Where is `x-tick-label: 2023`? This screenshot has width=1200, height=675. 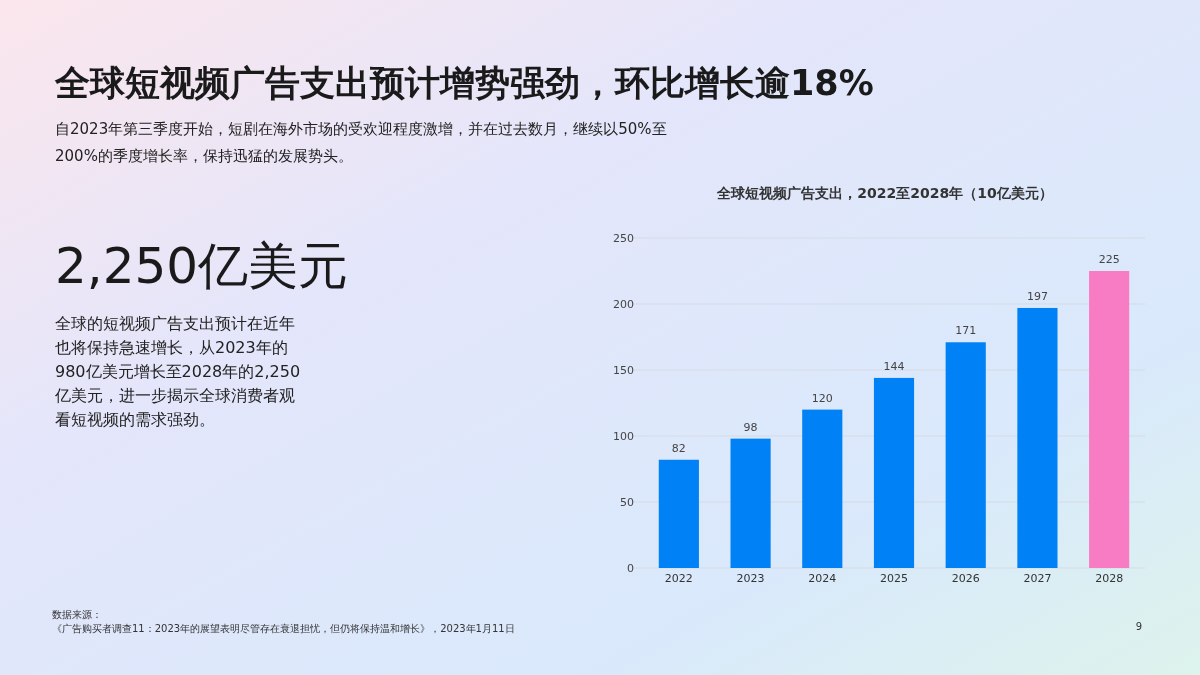 x-tick-label: 2023 is located at coordinates (750, 578).